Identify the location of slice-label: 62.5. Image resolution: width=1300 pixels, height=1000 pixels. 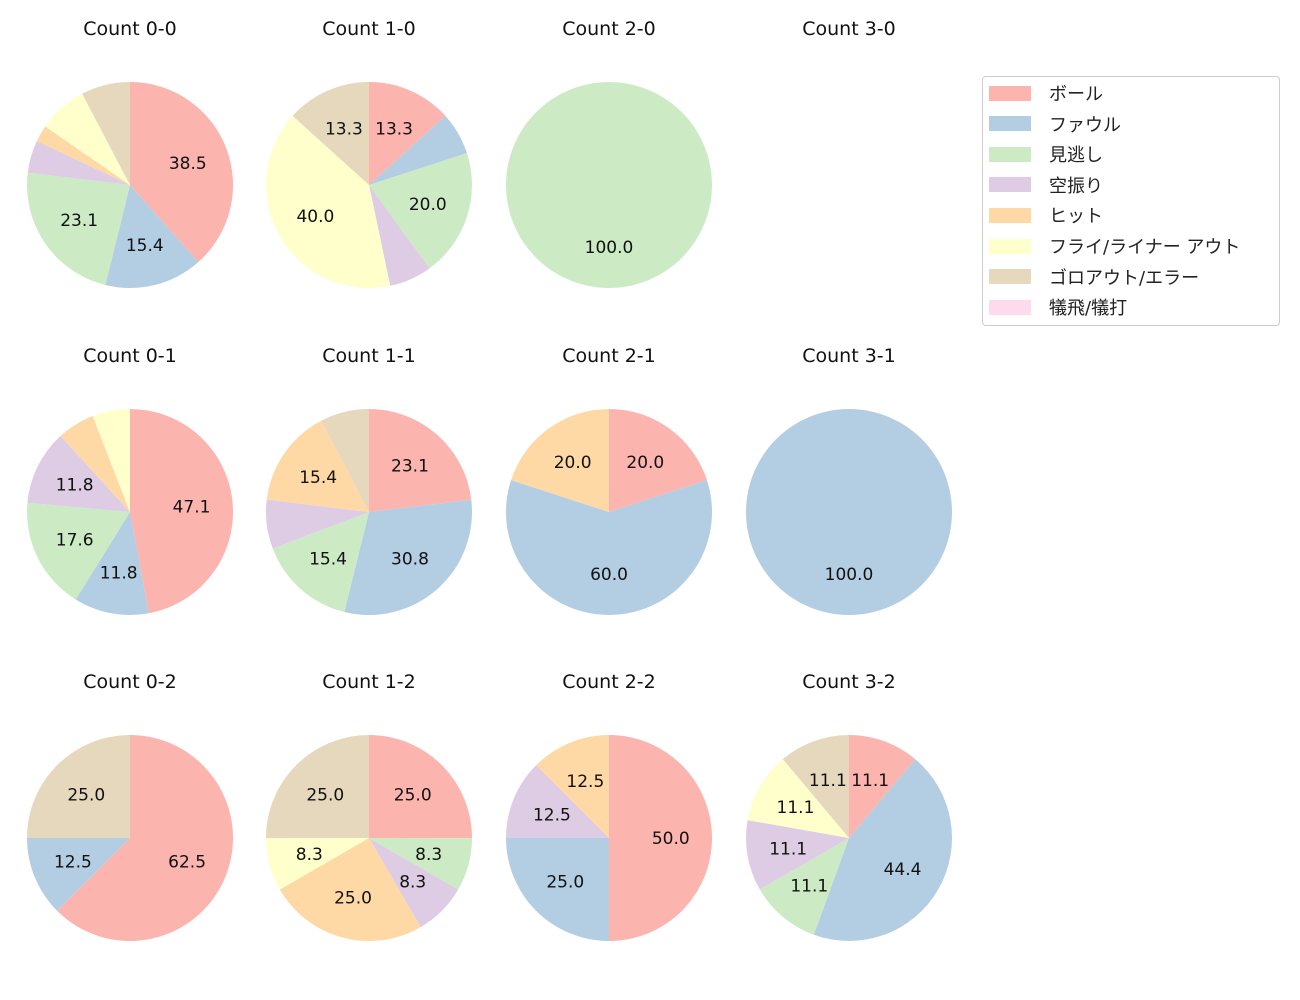
(187, 863).